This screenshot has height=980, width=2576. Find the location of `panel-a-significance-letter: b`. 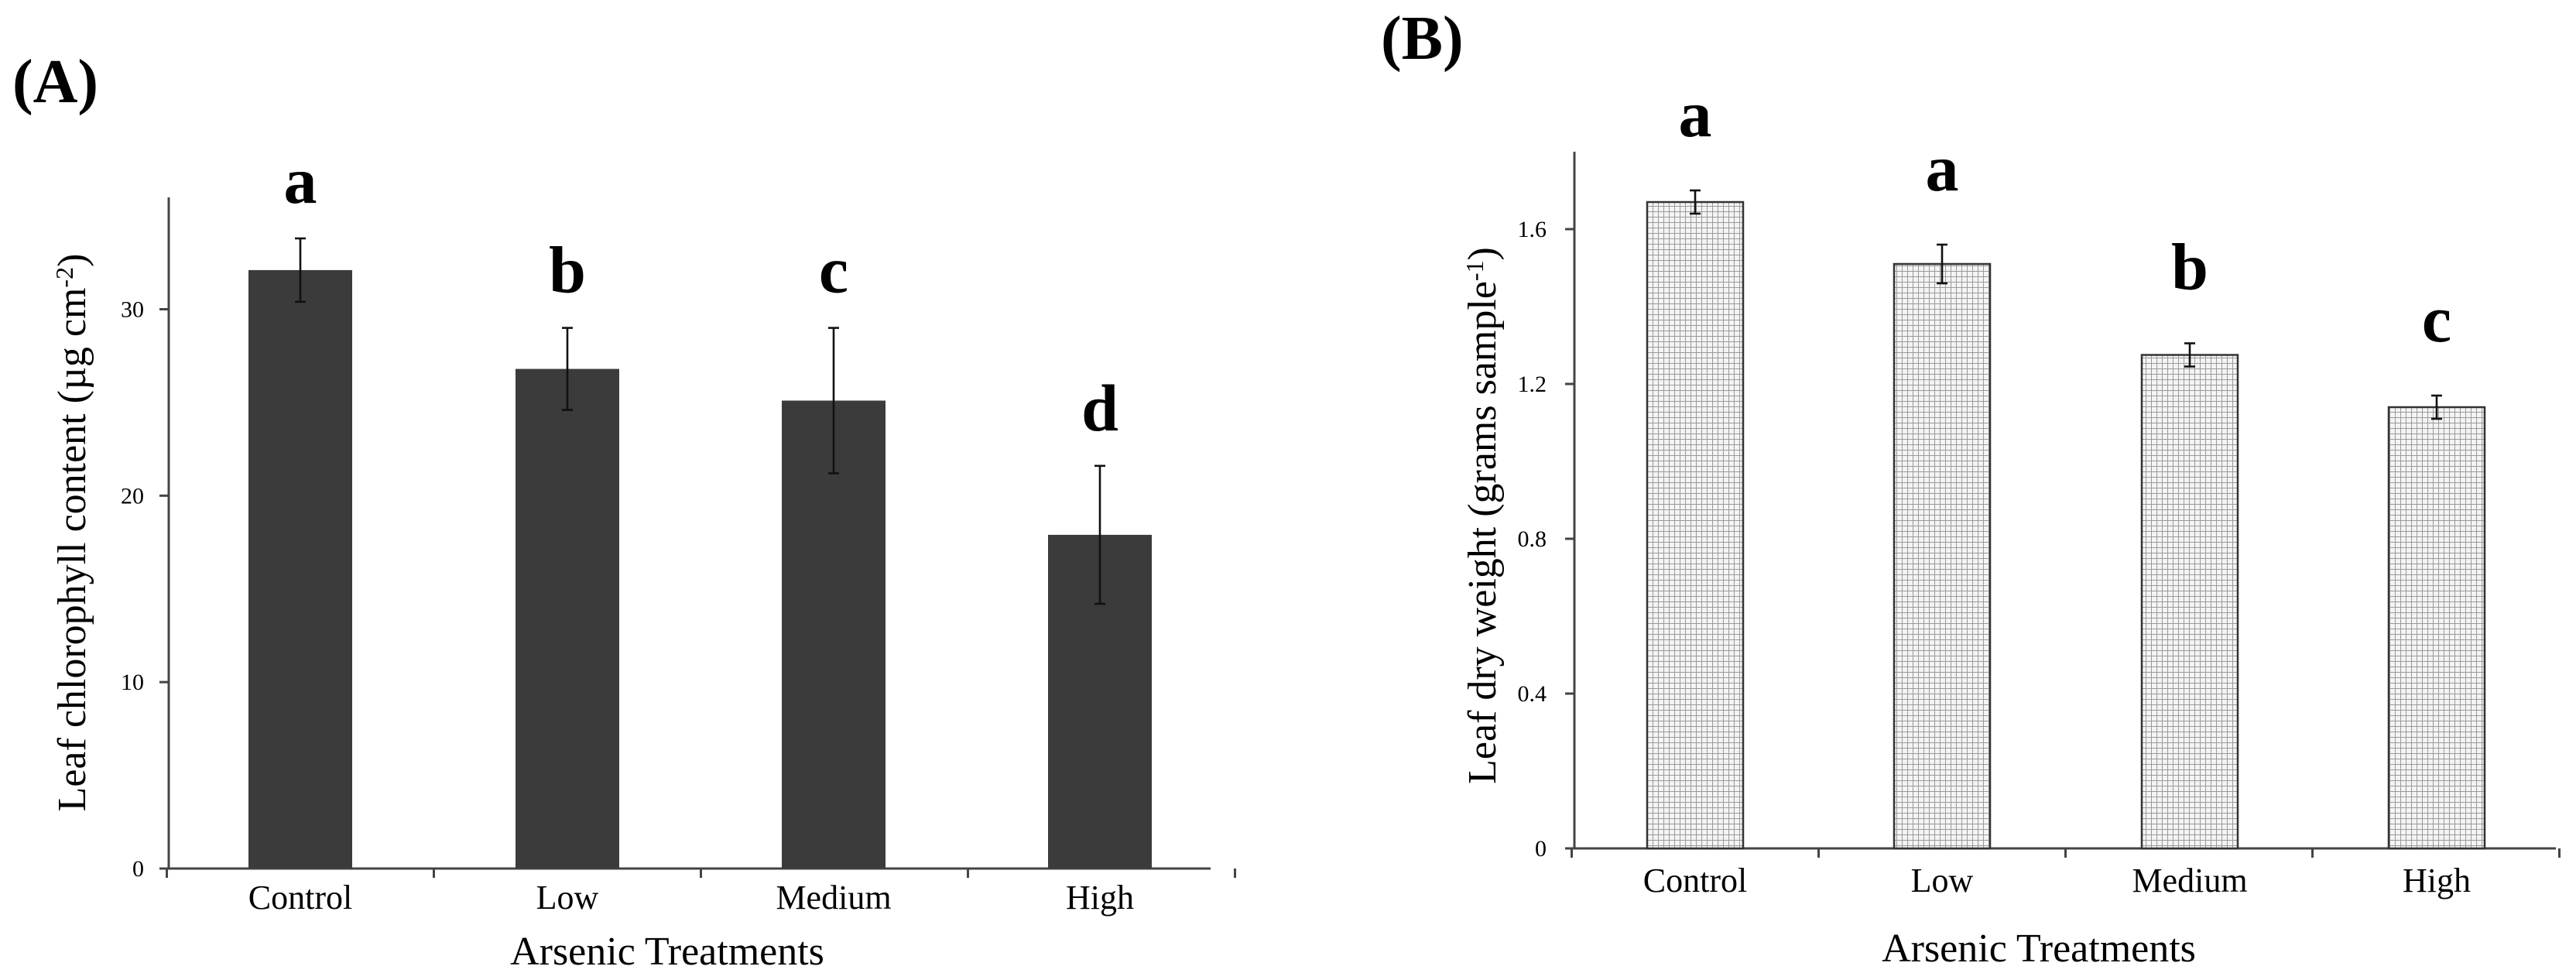

panel-a-significance-letter: b is located at coordinates (567, 270).